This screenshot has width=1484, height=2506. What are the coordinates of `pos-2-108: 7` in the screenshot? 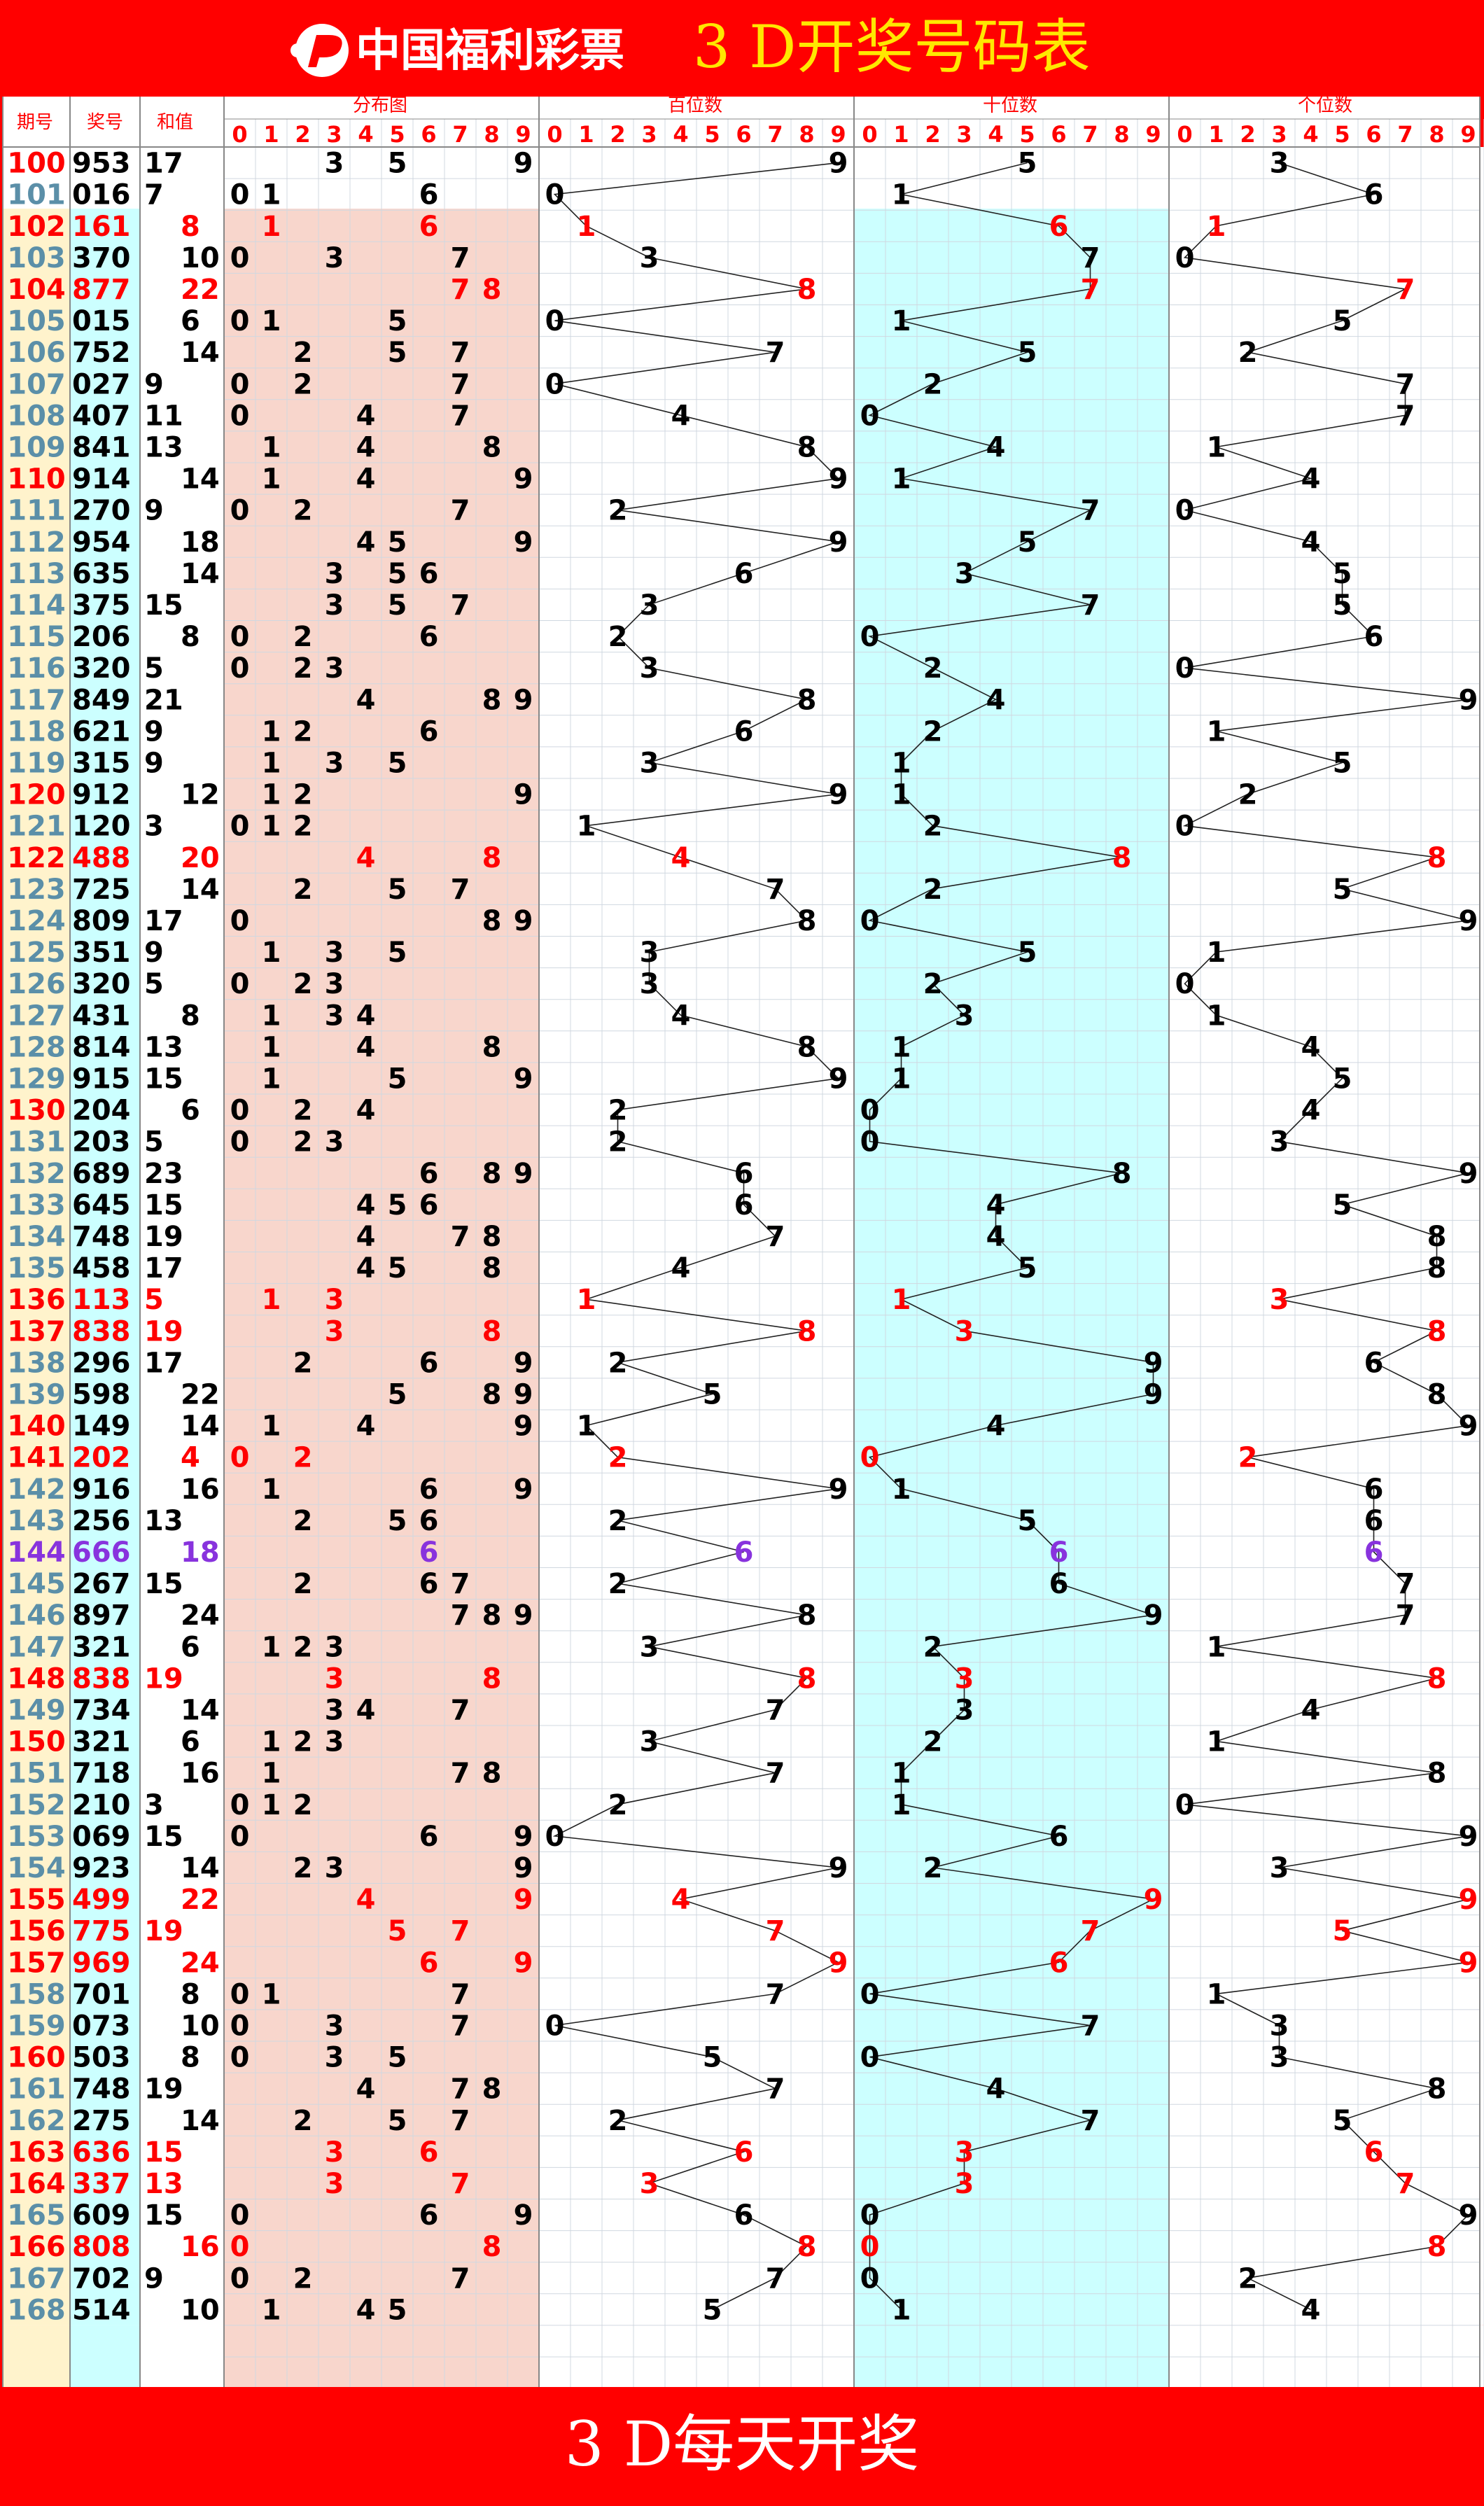 It's located at (1405, 416).